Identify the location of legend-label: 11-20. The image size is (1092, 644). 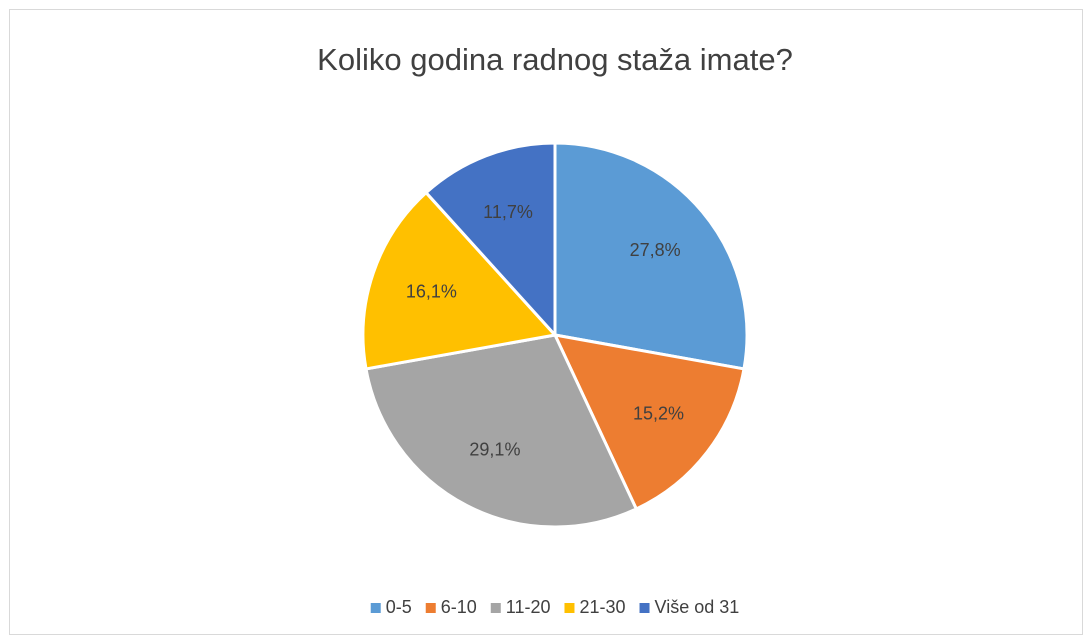
(528, 607).